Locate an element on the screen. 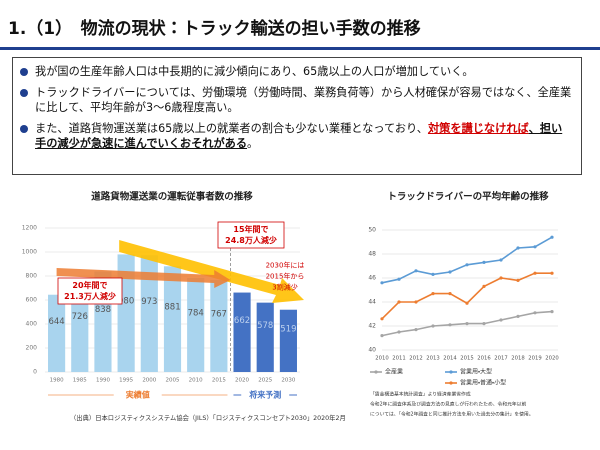  y-tick-label: 50 is located at coordinates (372, 230).